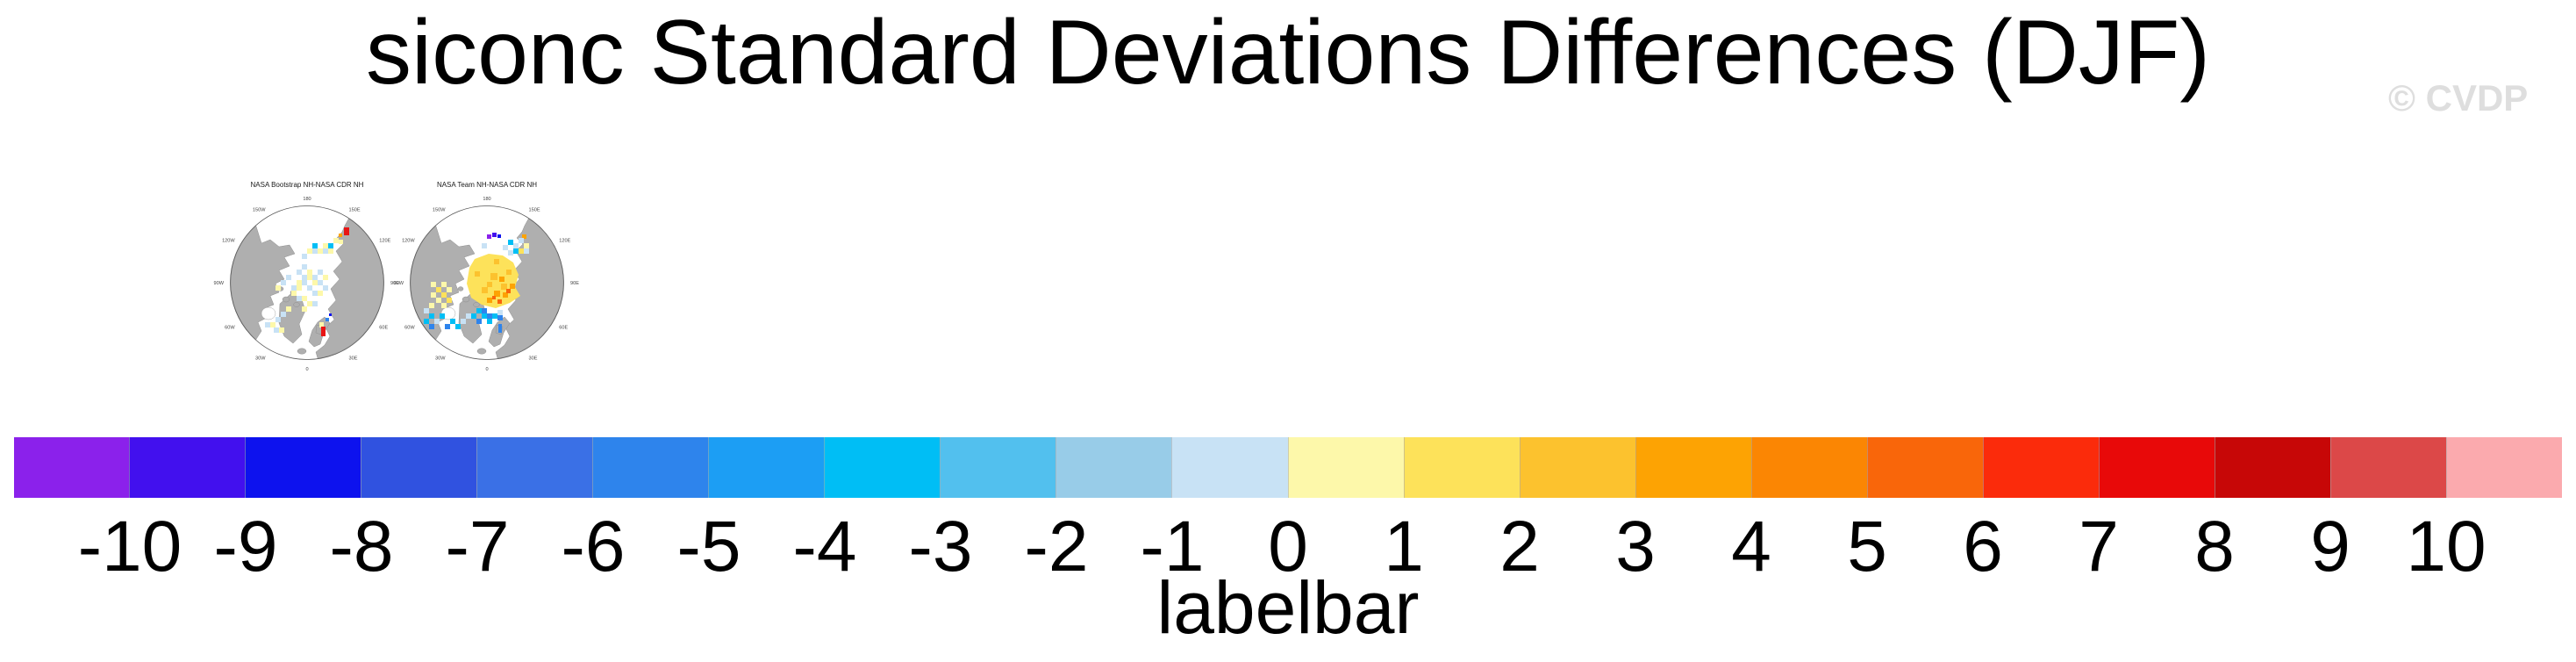 The image size is (2576, 662). I want to click on colorbar-tick-label: -9, so click(245, 546).